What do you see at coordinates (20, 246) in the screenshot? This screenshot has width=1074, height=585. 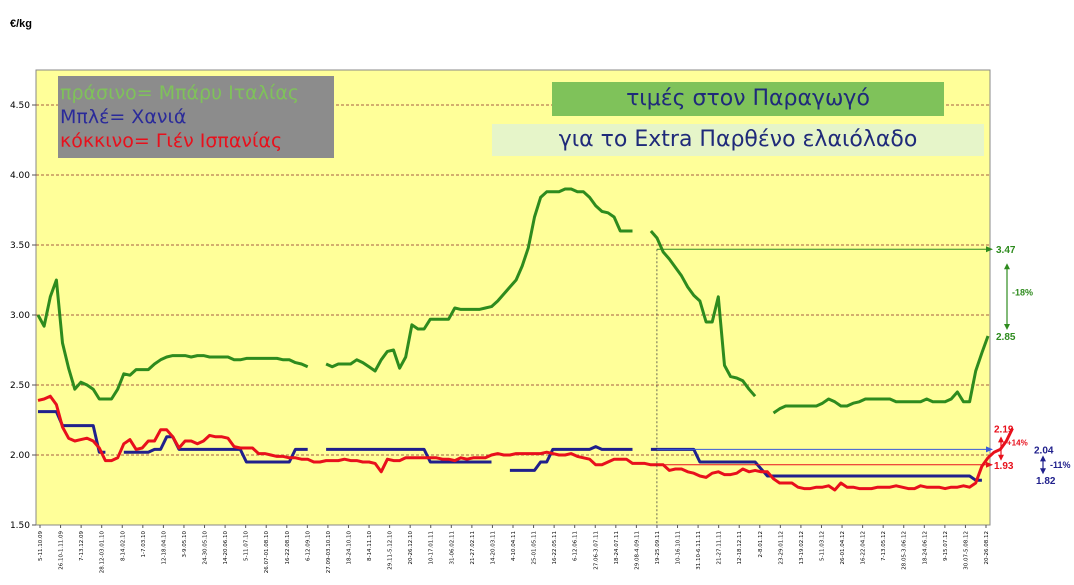 I see `y-tick-label: 3.50` at bounding box center [20, 246].